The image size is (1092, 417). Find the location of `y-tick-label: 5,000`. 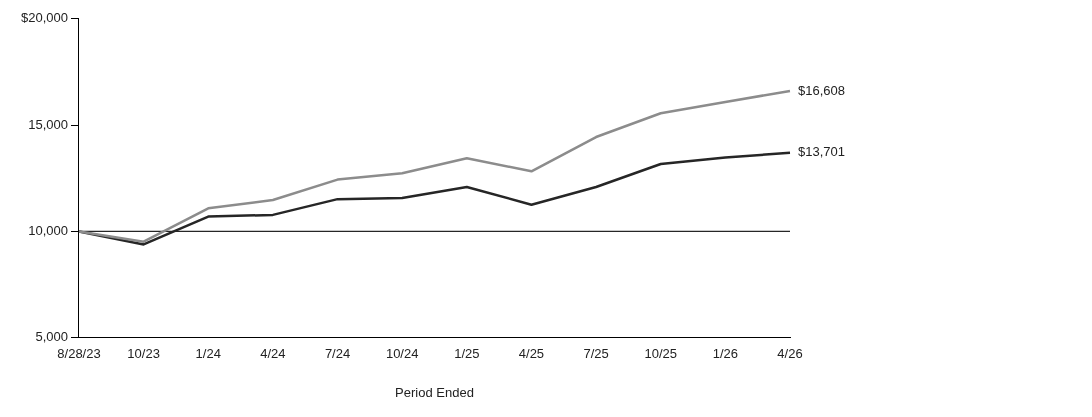

y-tick-label: 5,000 is located at coordinates (51, 337).